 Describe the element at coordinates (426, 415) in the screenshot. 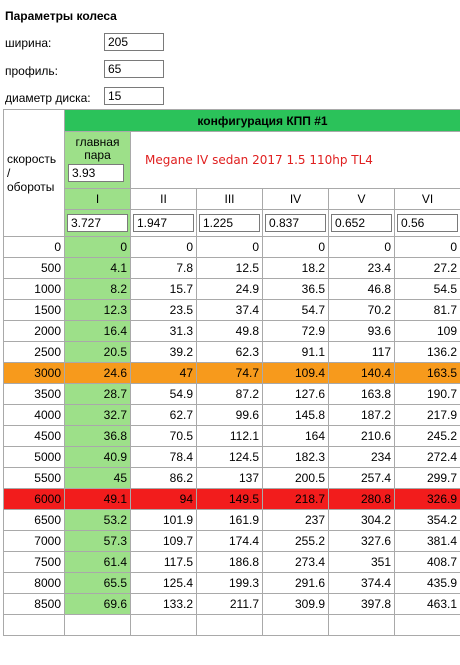

I see `speed-cell: 217.9` at that location.